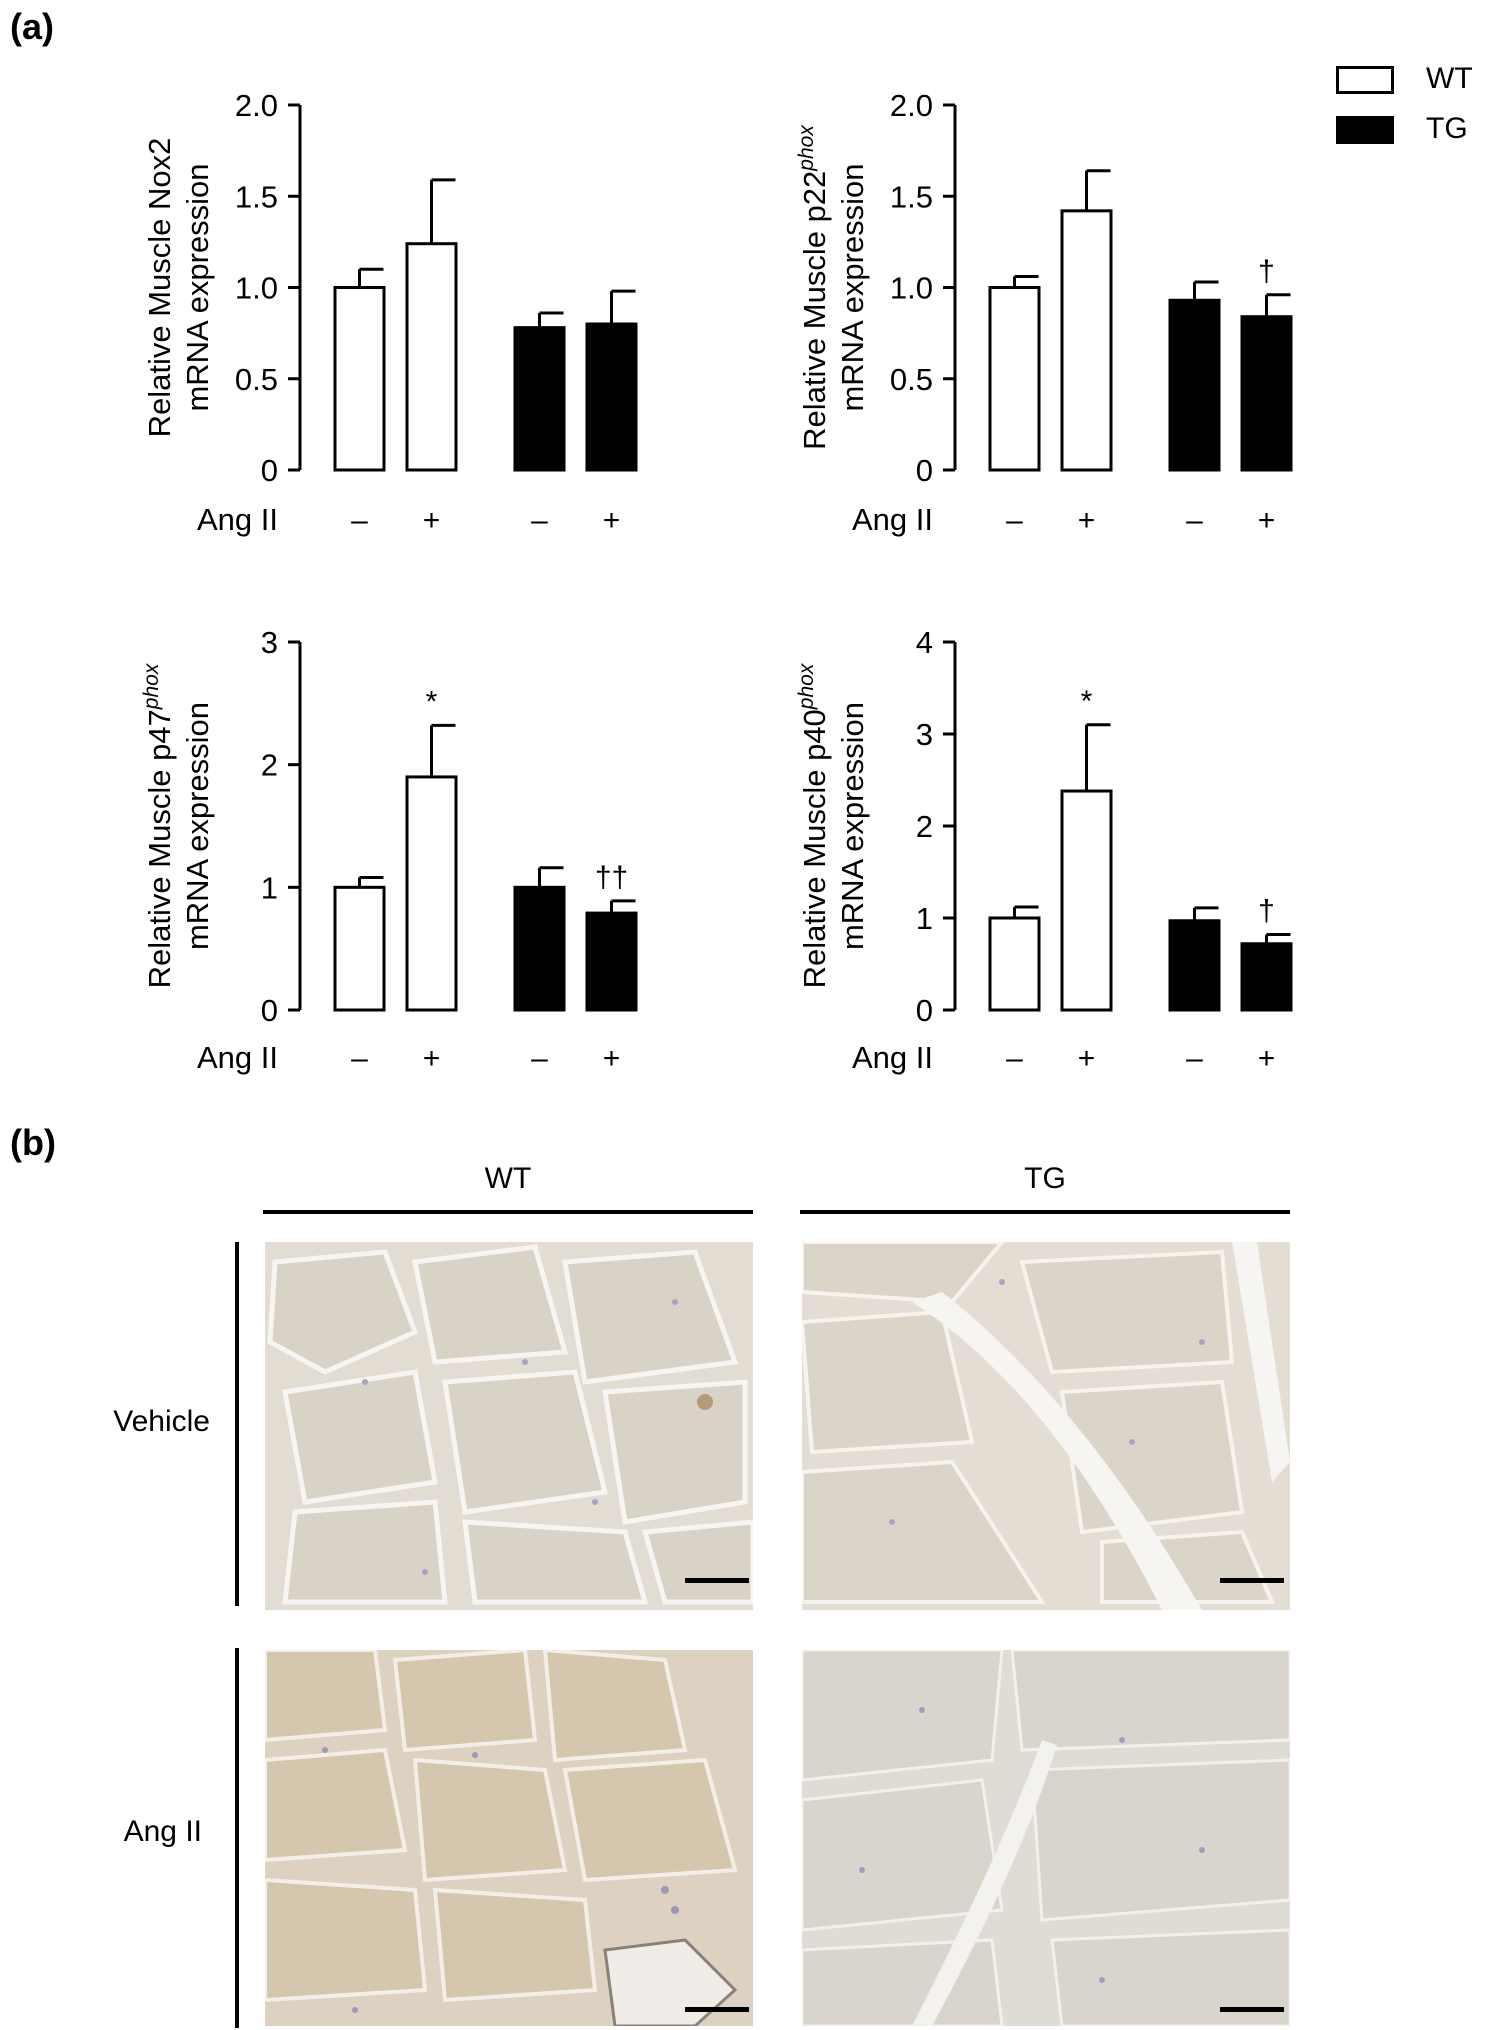  I want to click on chart4-y-tick-label: 4, so click(924, 642).